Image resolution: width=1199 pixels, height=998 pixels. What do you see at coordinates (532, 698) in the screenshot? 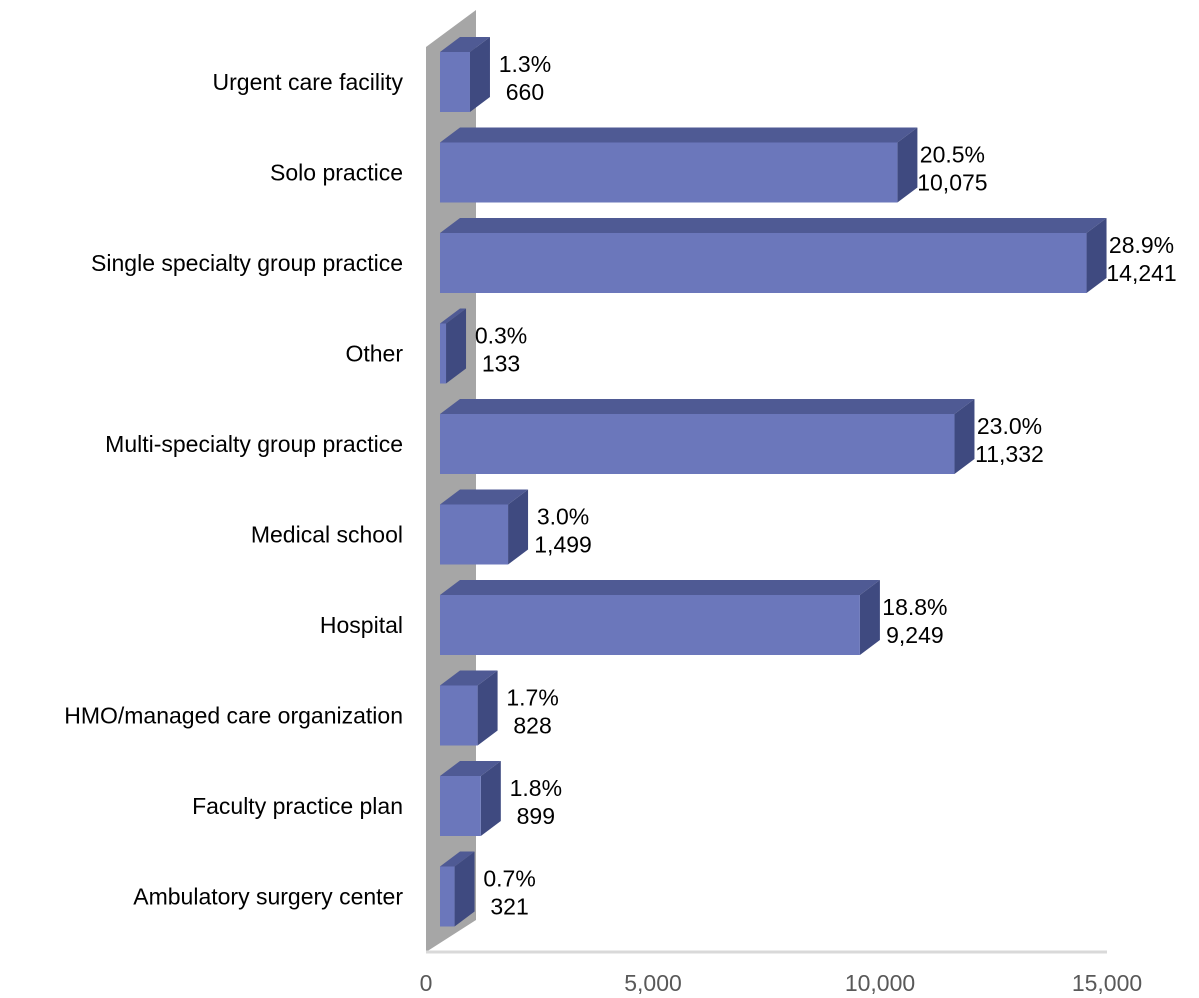
I see `percent-label: 1.7%` at bounding box center [532, 698].